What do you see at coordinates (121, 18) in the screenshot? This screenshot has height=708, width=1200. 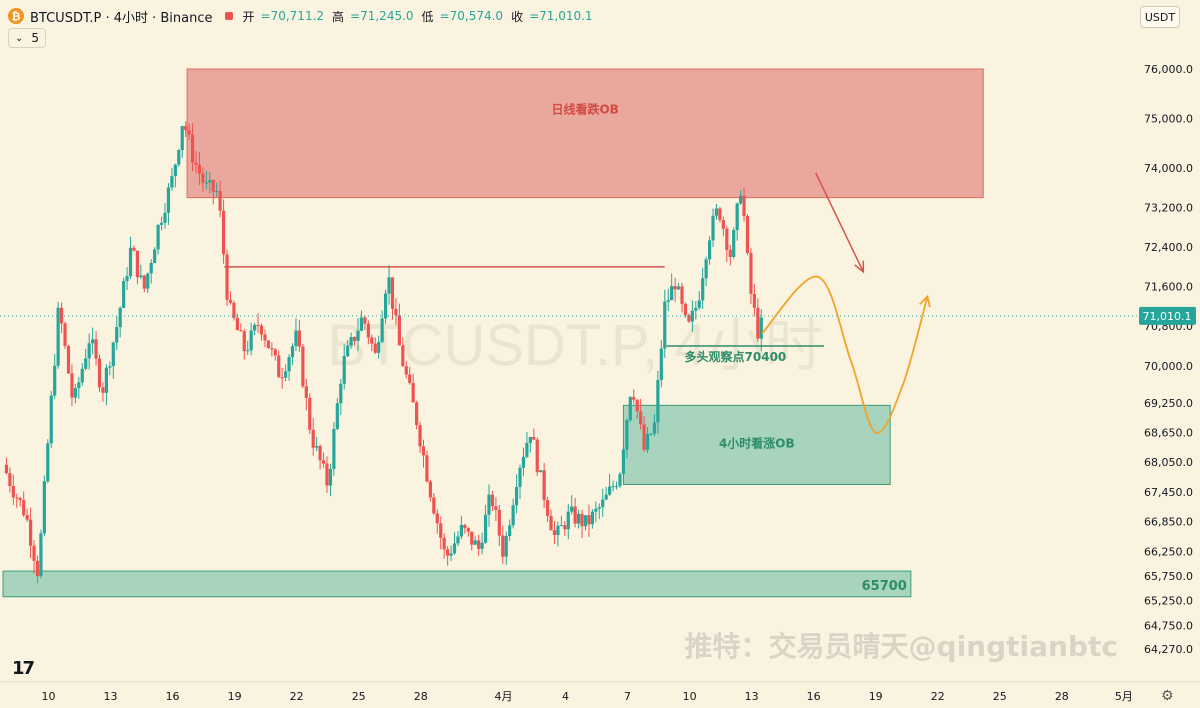 I see `symbol-title: BTCUSDT.P · 4小时 · Binance` at bounding box center [121, 18].